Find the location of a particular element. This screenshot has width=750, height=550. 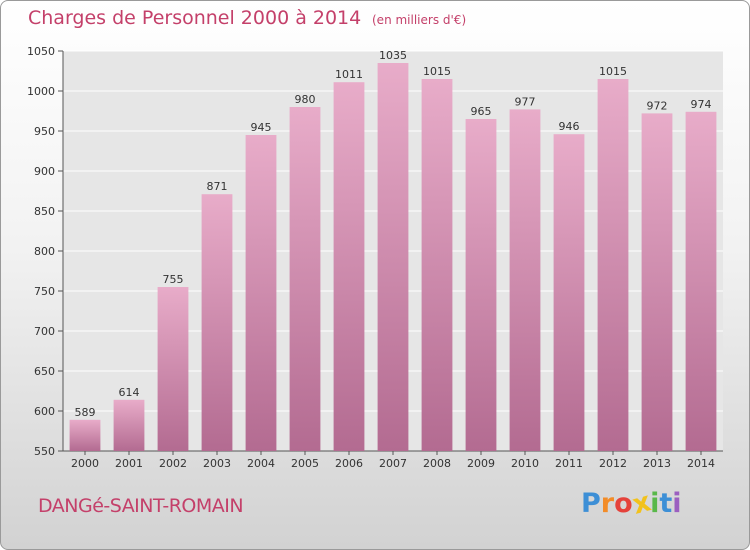

x-tick-label: 2009 is located at coordinates (481, 463).